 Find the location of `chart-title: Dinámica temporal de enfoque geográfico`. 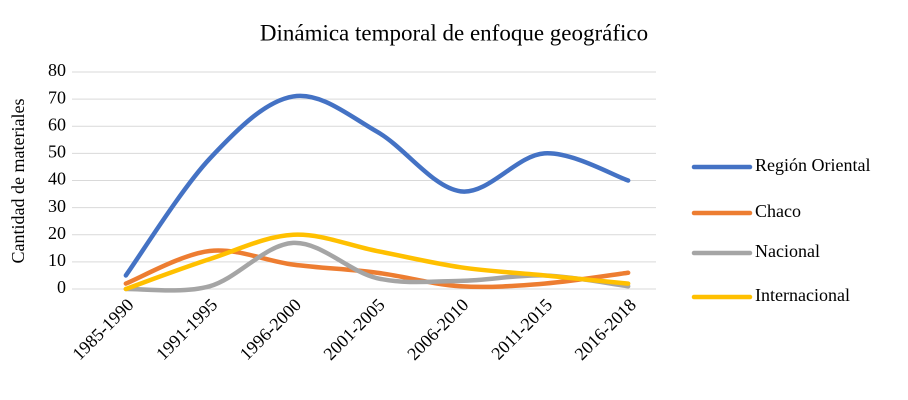

chart-title: Dinámica temporal de enfoque geográfico is located at coordinates (454, 32).